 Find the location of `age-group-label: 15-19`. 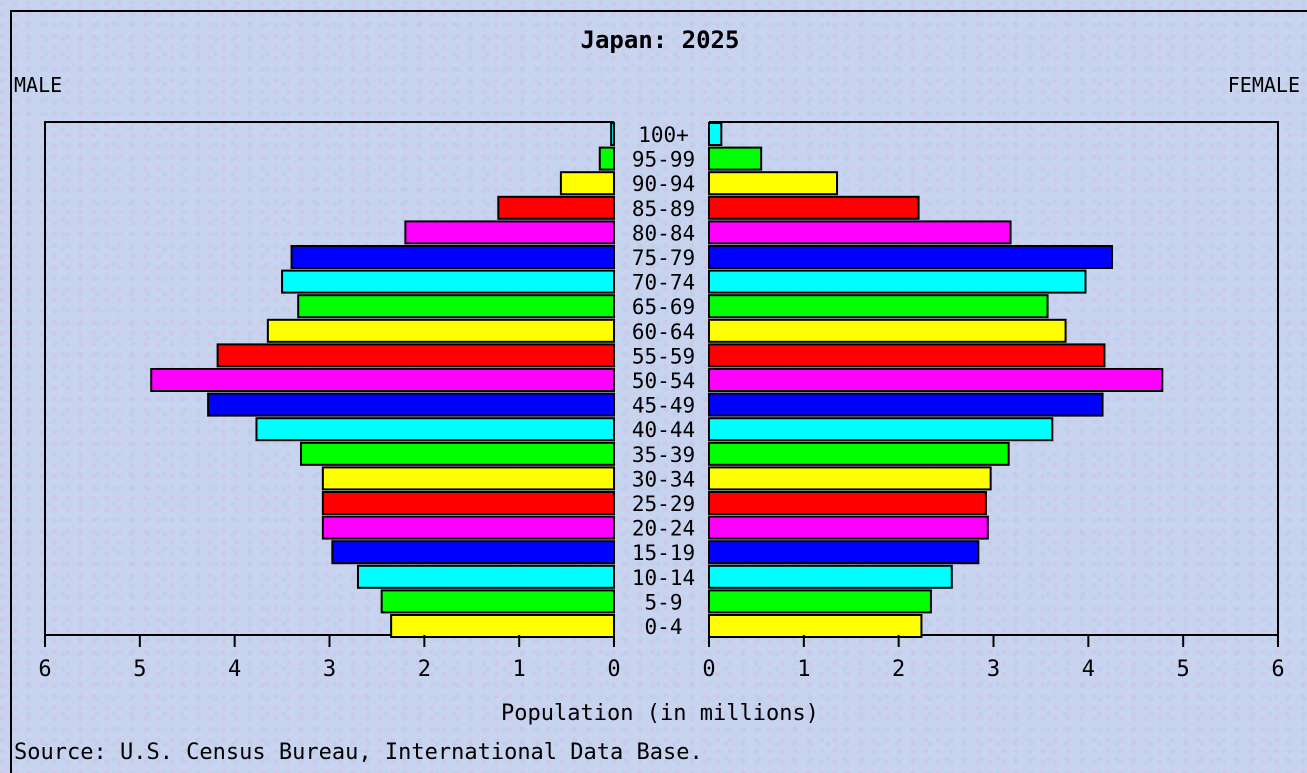

age-group-label: 15-19 is located at coordinates (663, 553).